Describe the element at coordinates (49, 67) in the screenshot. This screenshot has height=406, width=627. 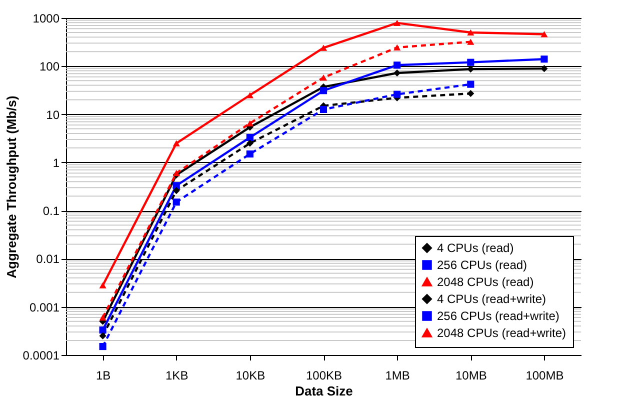
I see `y-tick-label: 100` at that location.